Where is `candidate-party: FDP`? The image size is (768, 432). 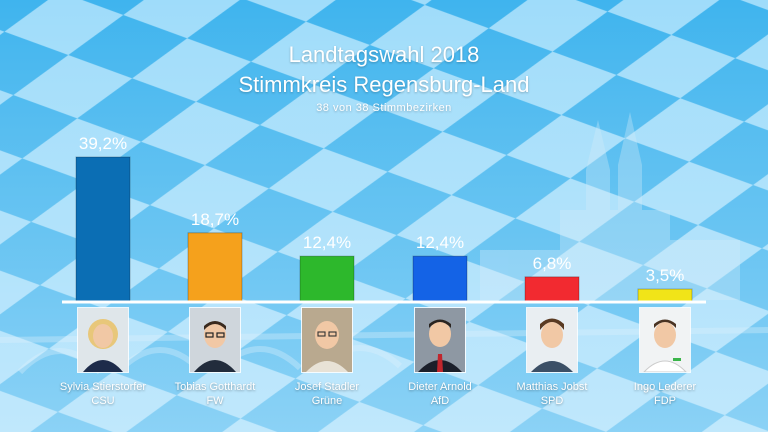
candidate-party: FDP is located at coordinates (665, 401).